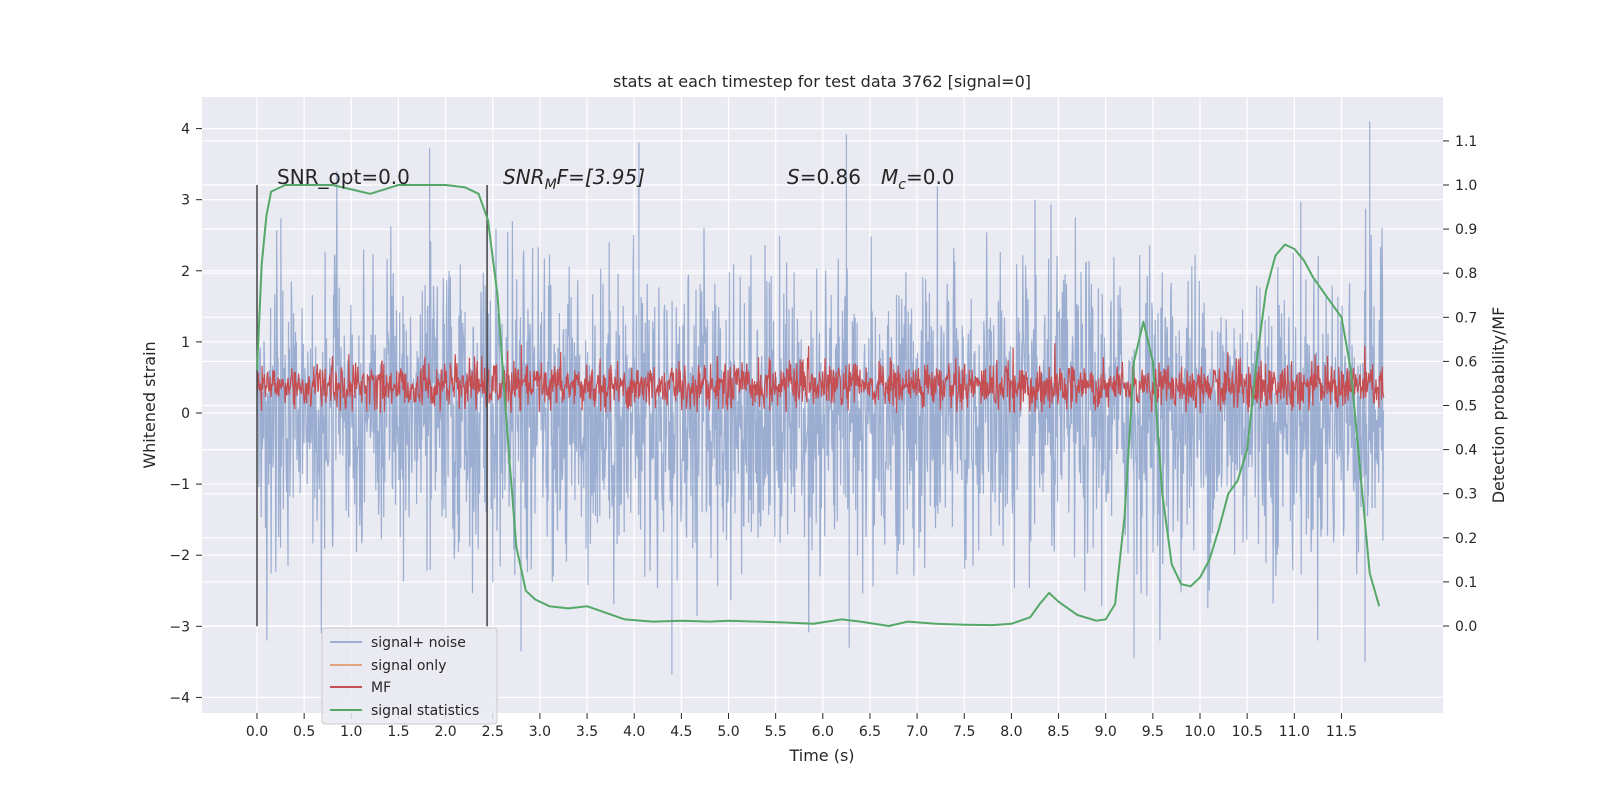  Describe the element at coordinates (824, 177) in the screenshot. I see `annotation-s: S=0.86` at that location.